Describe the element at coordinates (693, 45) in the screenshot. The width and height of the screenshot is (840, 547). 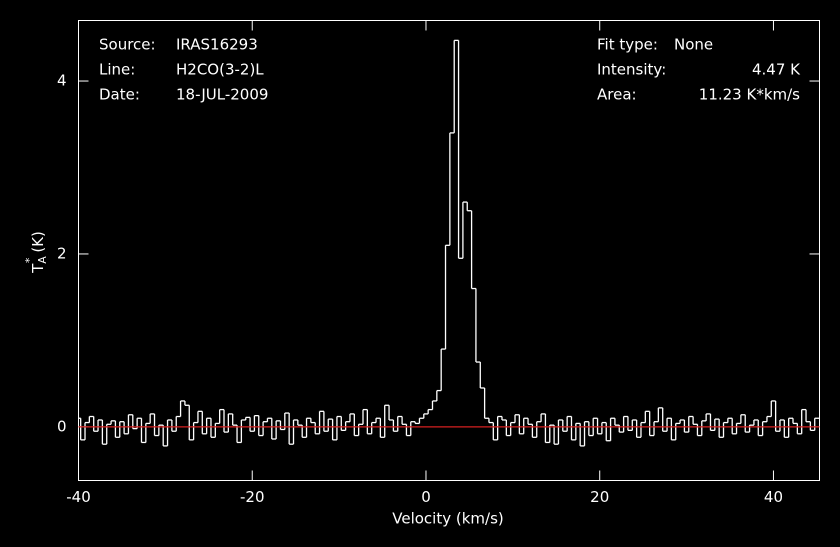
I see `annotation-value: None` at that location.